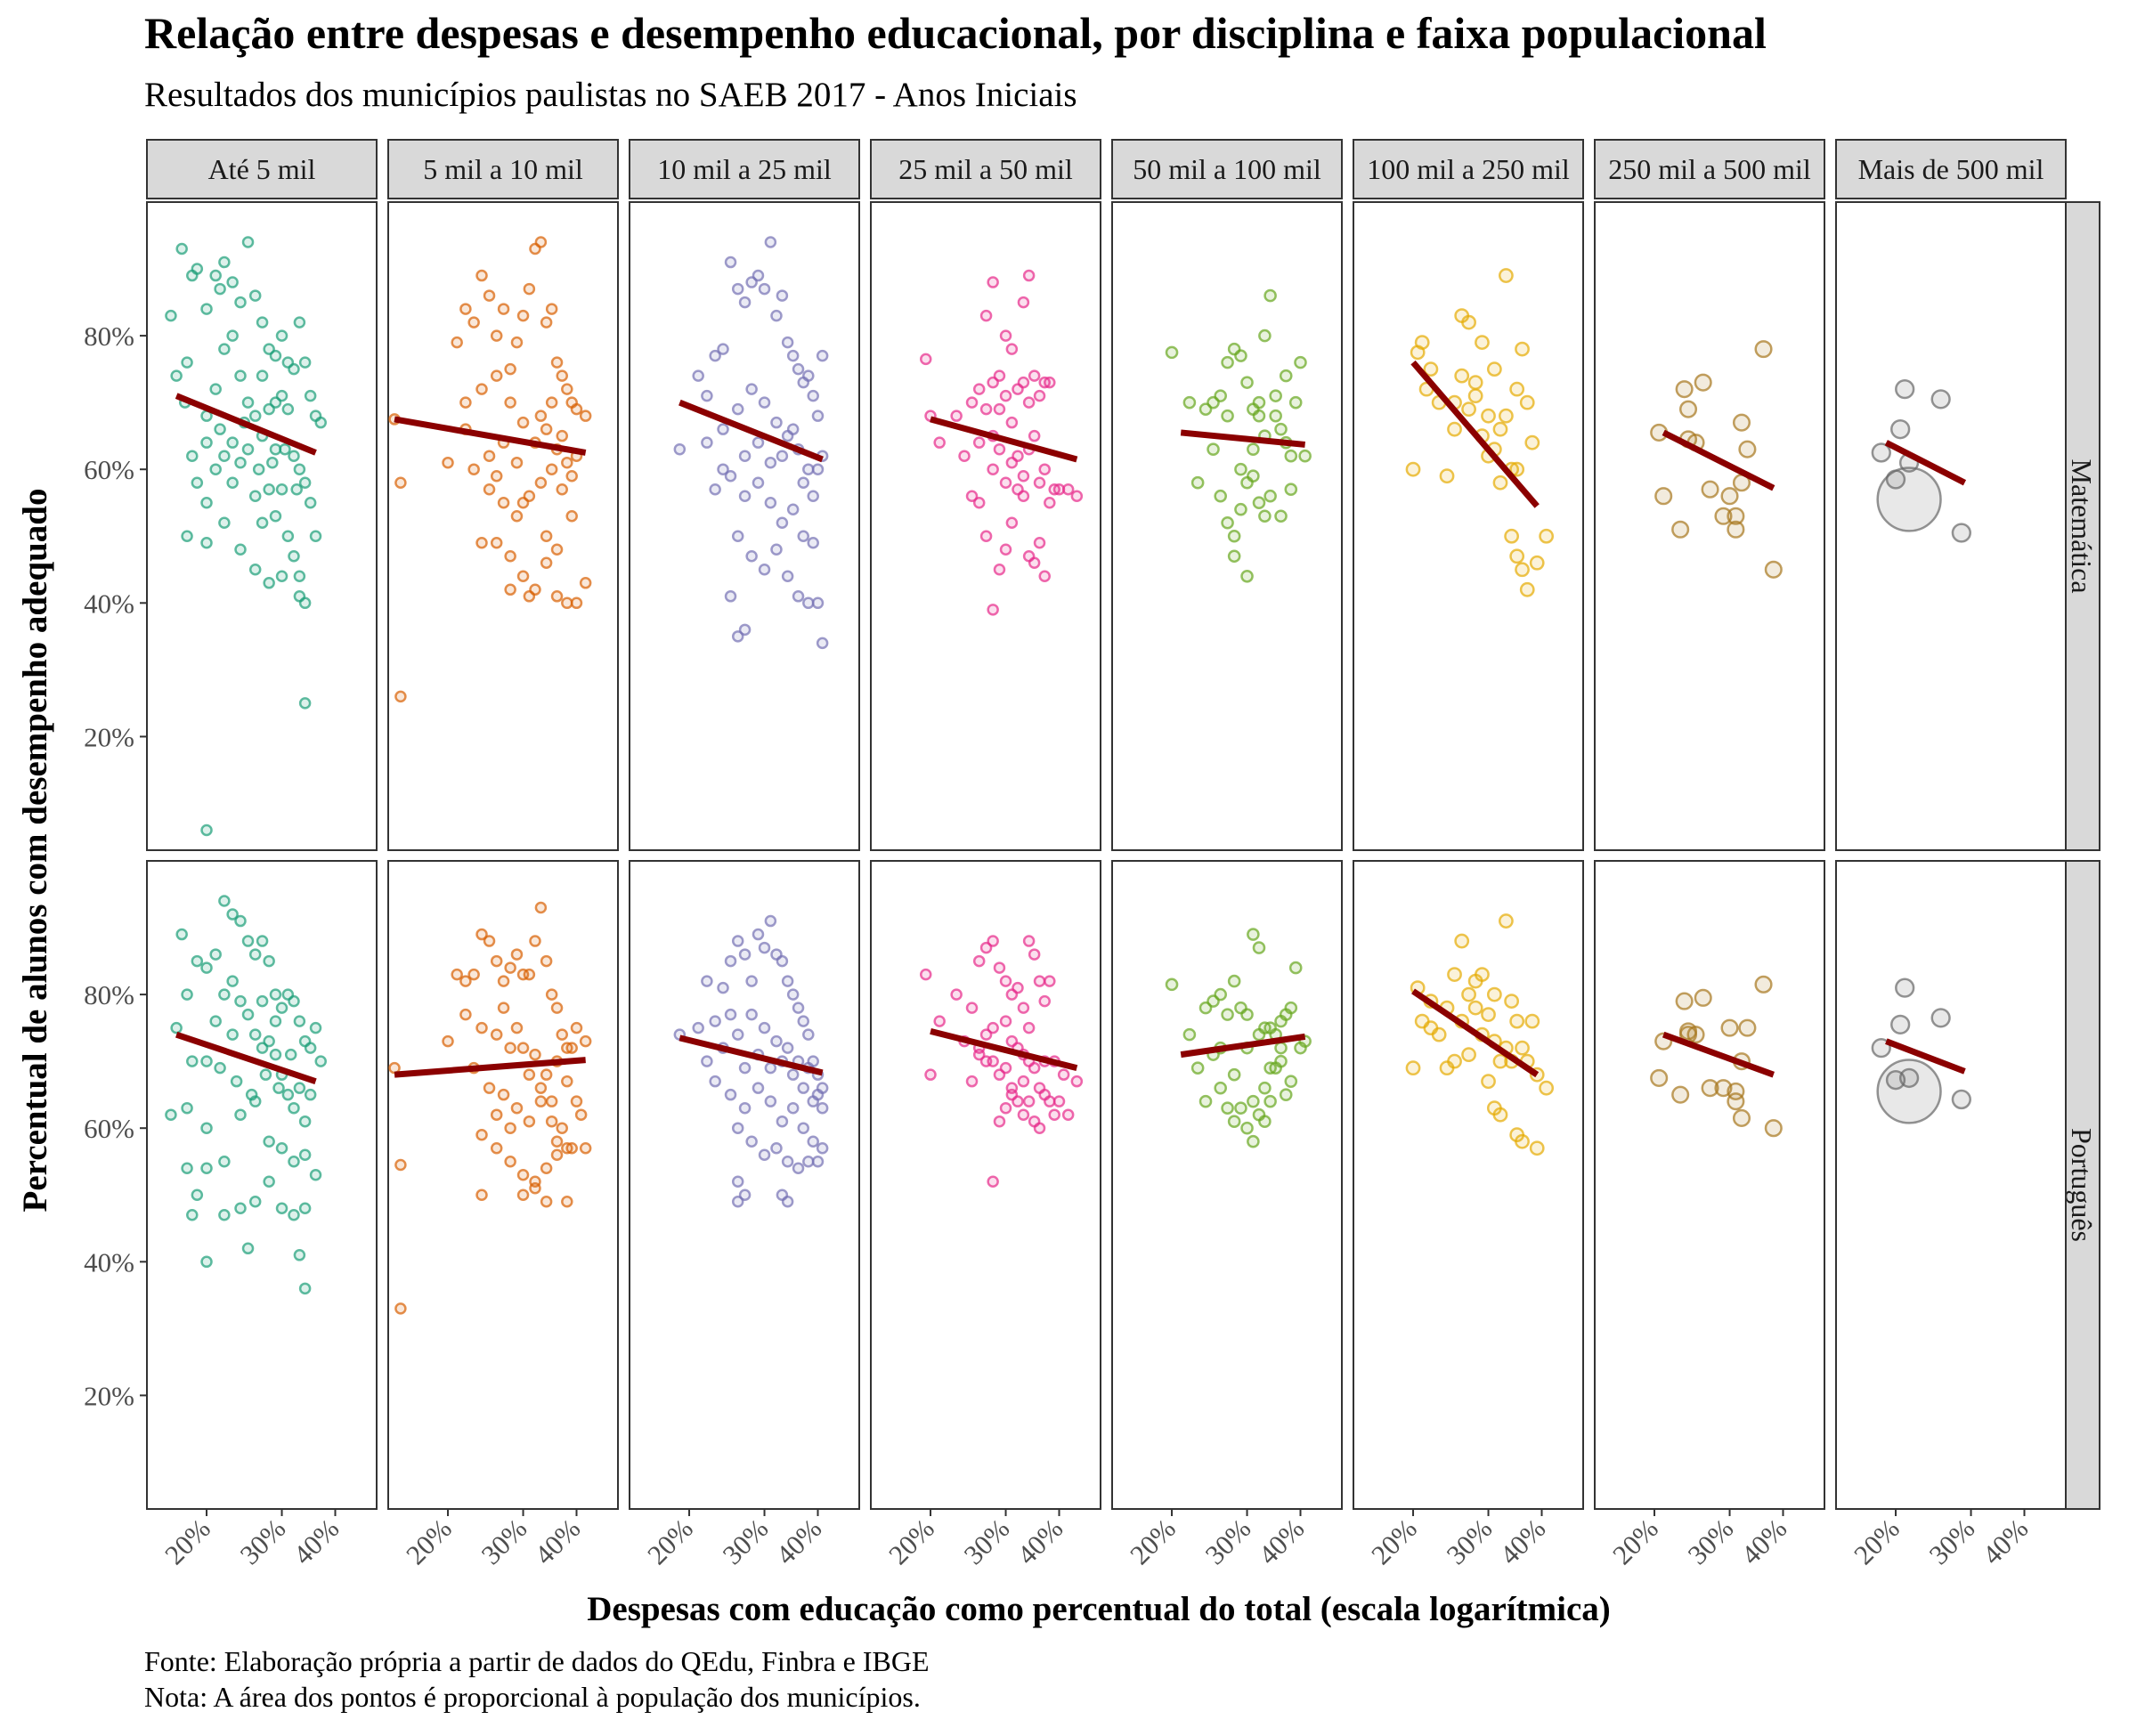 This screenshot has height=1736, width=2137. I want to click on panel-frame-portugues-5-mil-a-10-mil, so click(503, 1185).